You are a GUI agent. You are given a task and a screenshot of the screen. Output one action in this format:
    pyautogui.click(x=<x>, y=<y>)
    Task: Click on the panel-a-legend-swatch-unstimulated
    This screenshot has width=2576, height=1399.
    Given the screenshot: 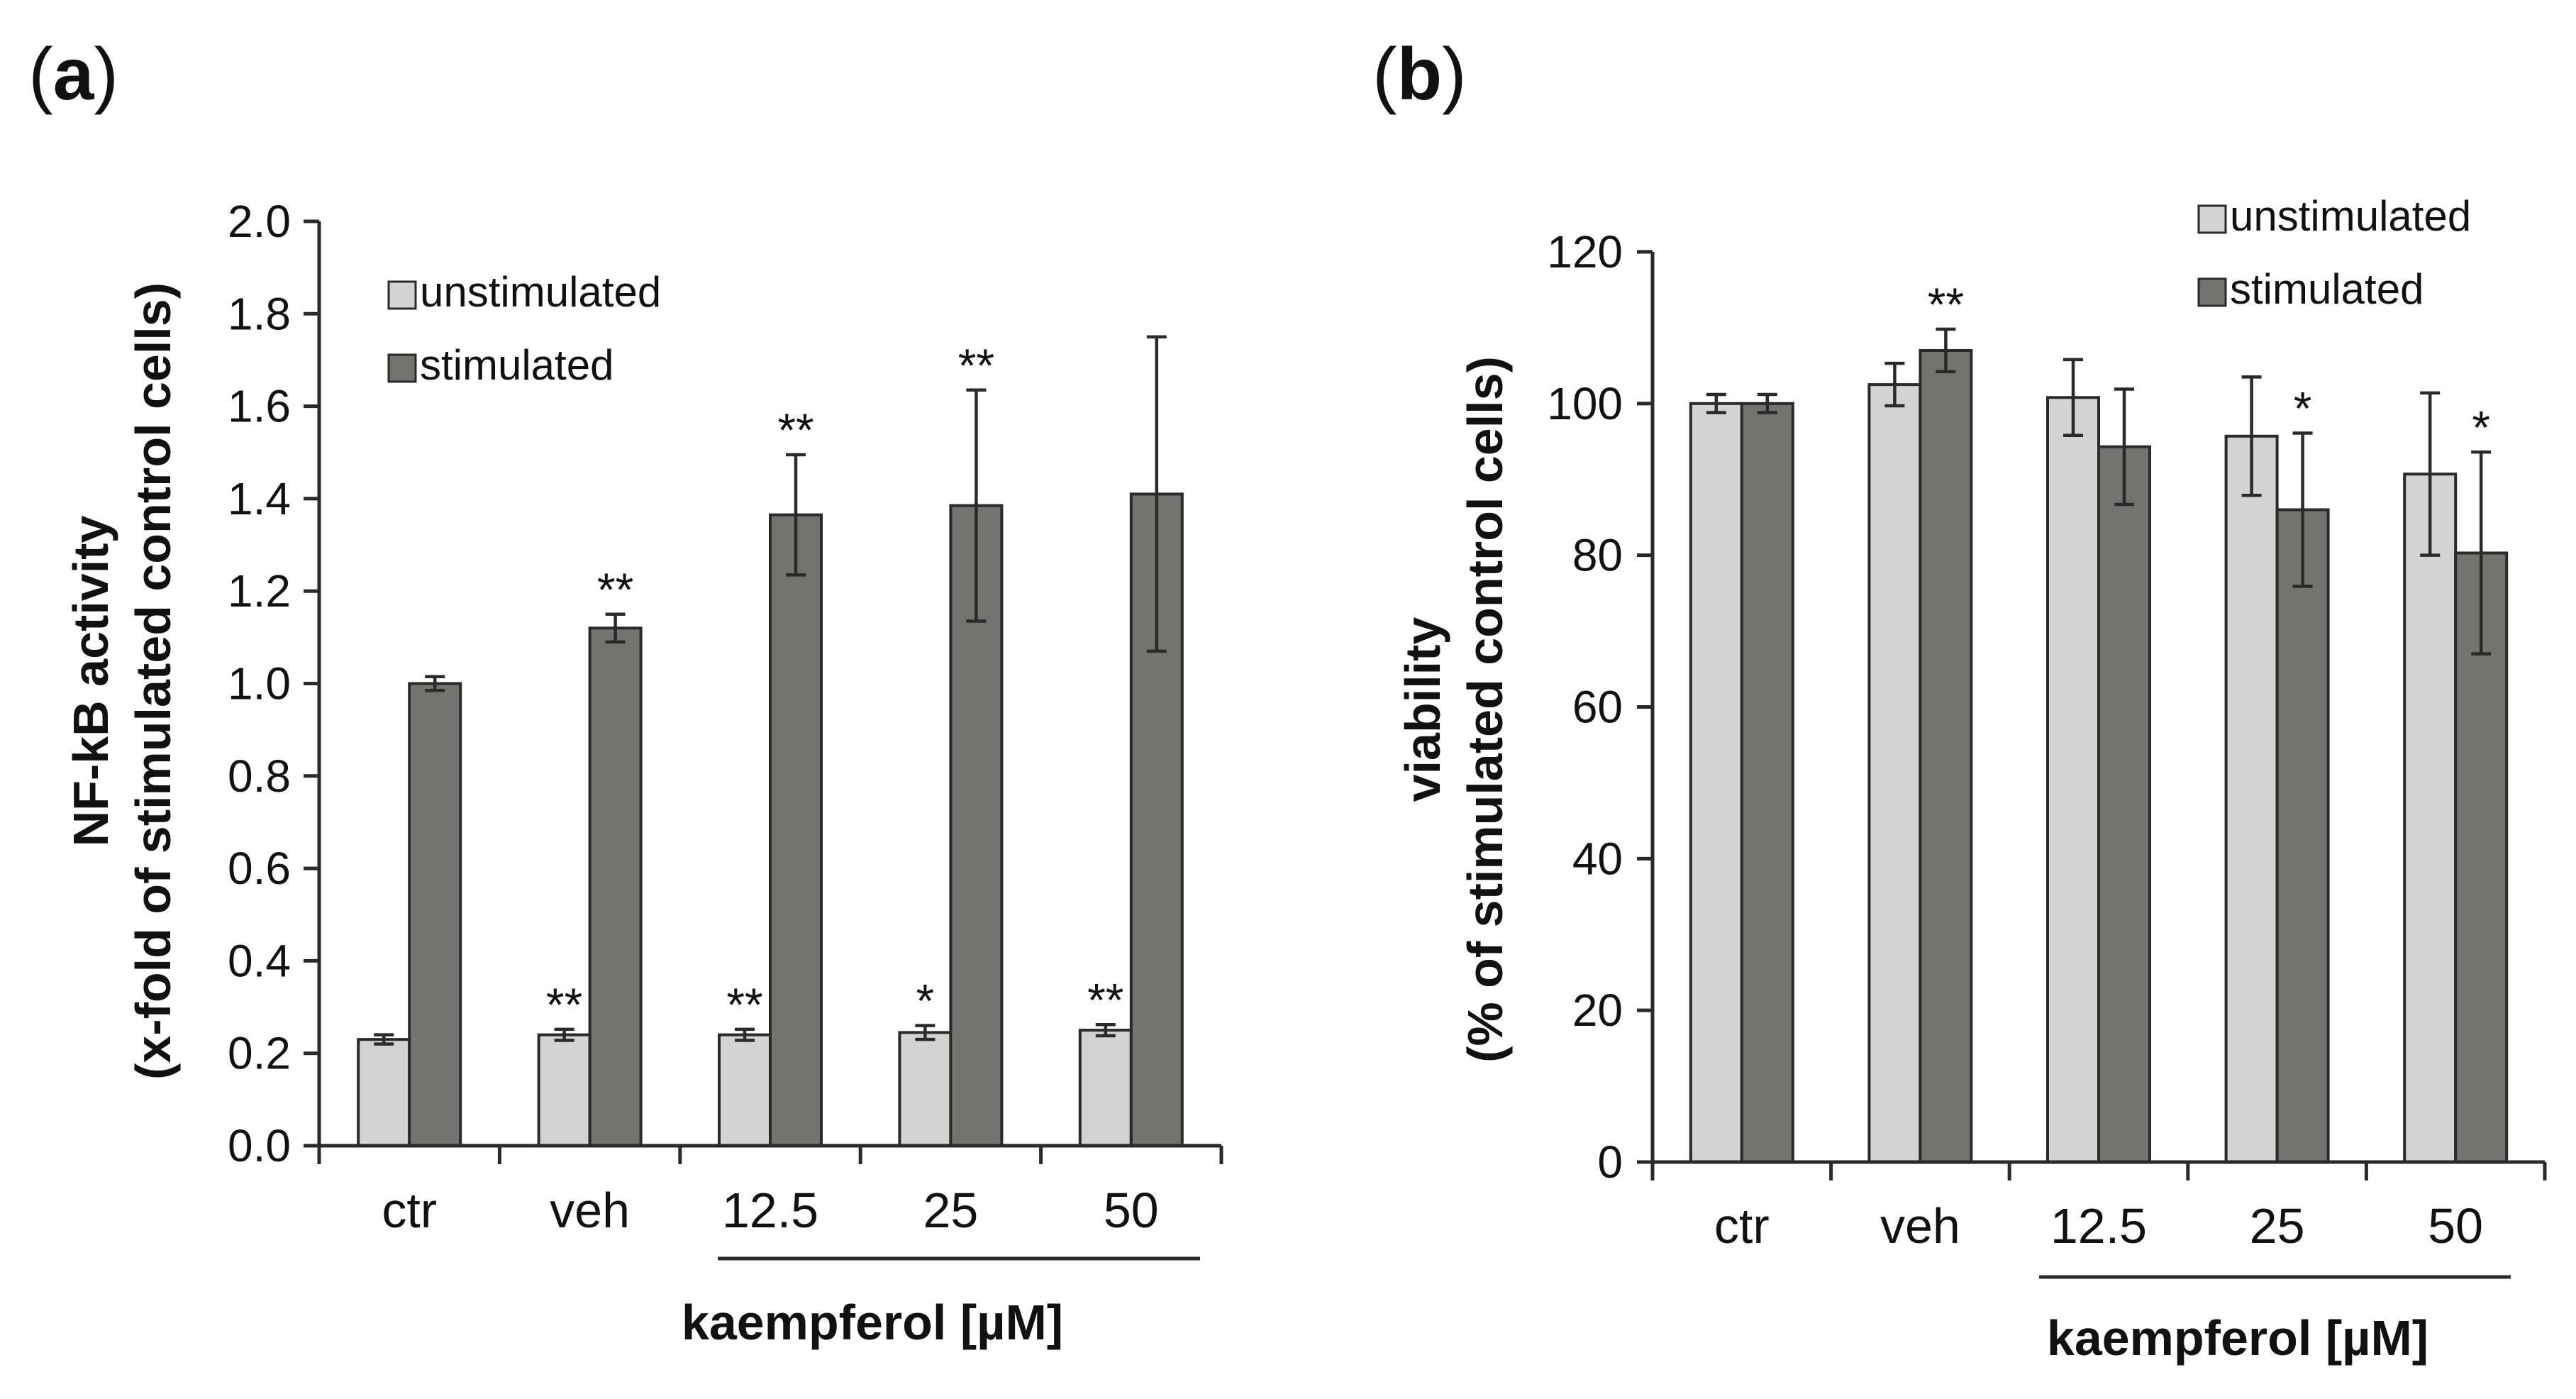 What is the action you would take?
    pyautogui.click(x=402, y=295)
    